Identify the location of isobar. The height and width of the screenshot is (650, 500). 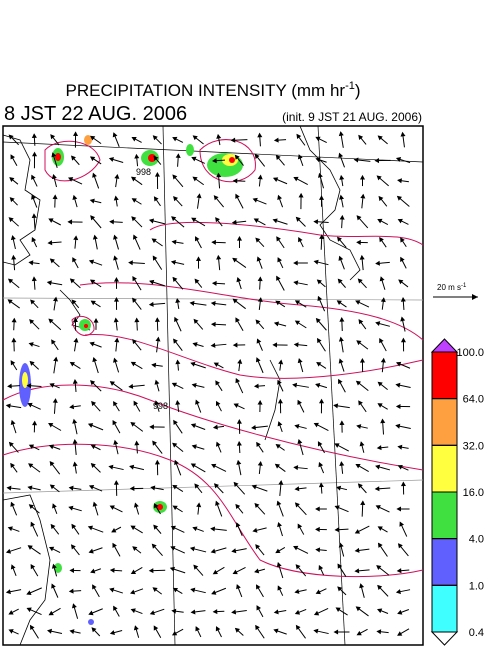
(83, 325).